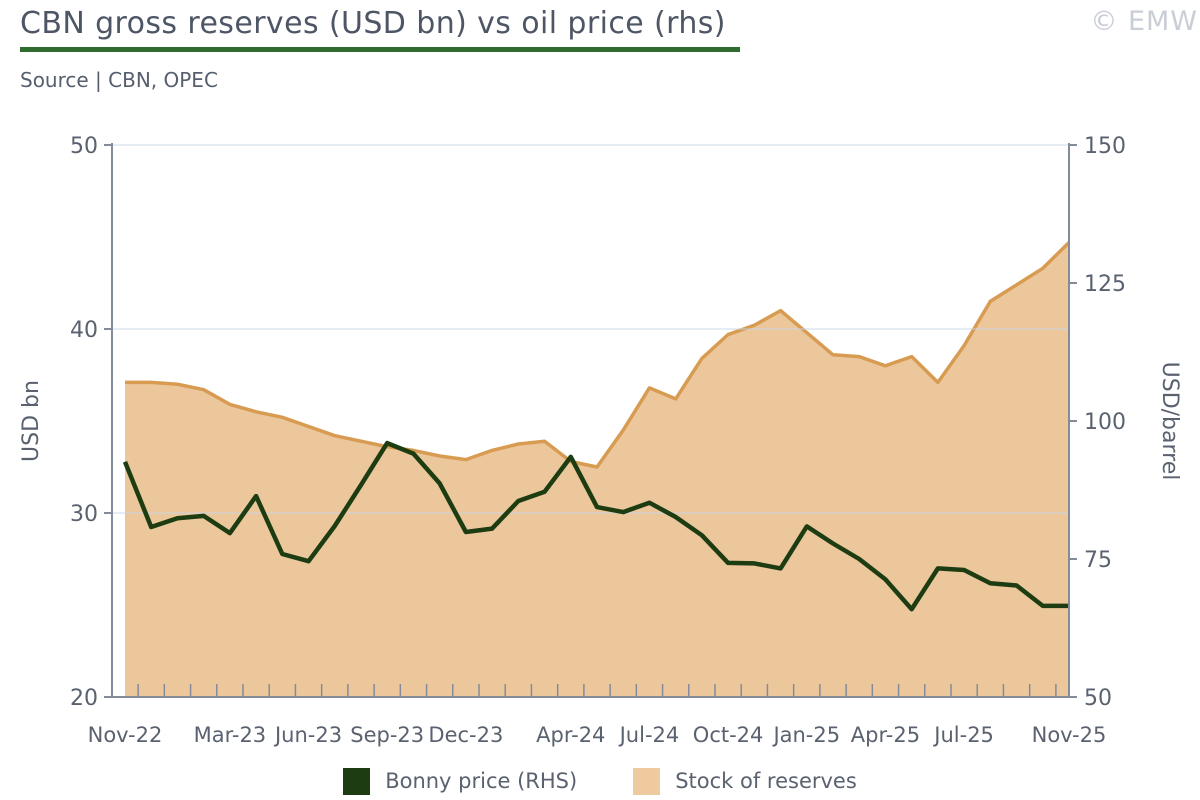 The height and width of the screenshot is (800, 1200). I want to click on left-axis-title: USD bn, so click(31, 421).